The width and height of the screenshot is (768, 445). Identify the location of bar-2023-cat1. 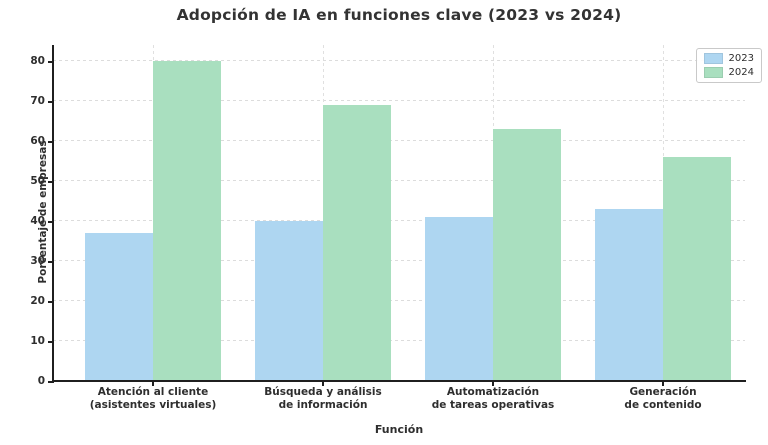
(289, 301).